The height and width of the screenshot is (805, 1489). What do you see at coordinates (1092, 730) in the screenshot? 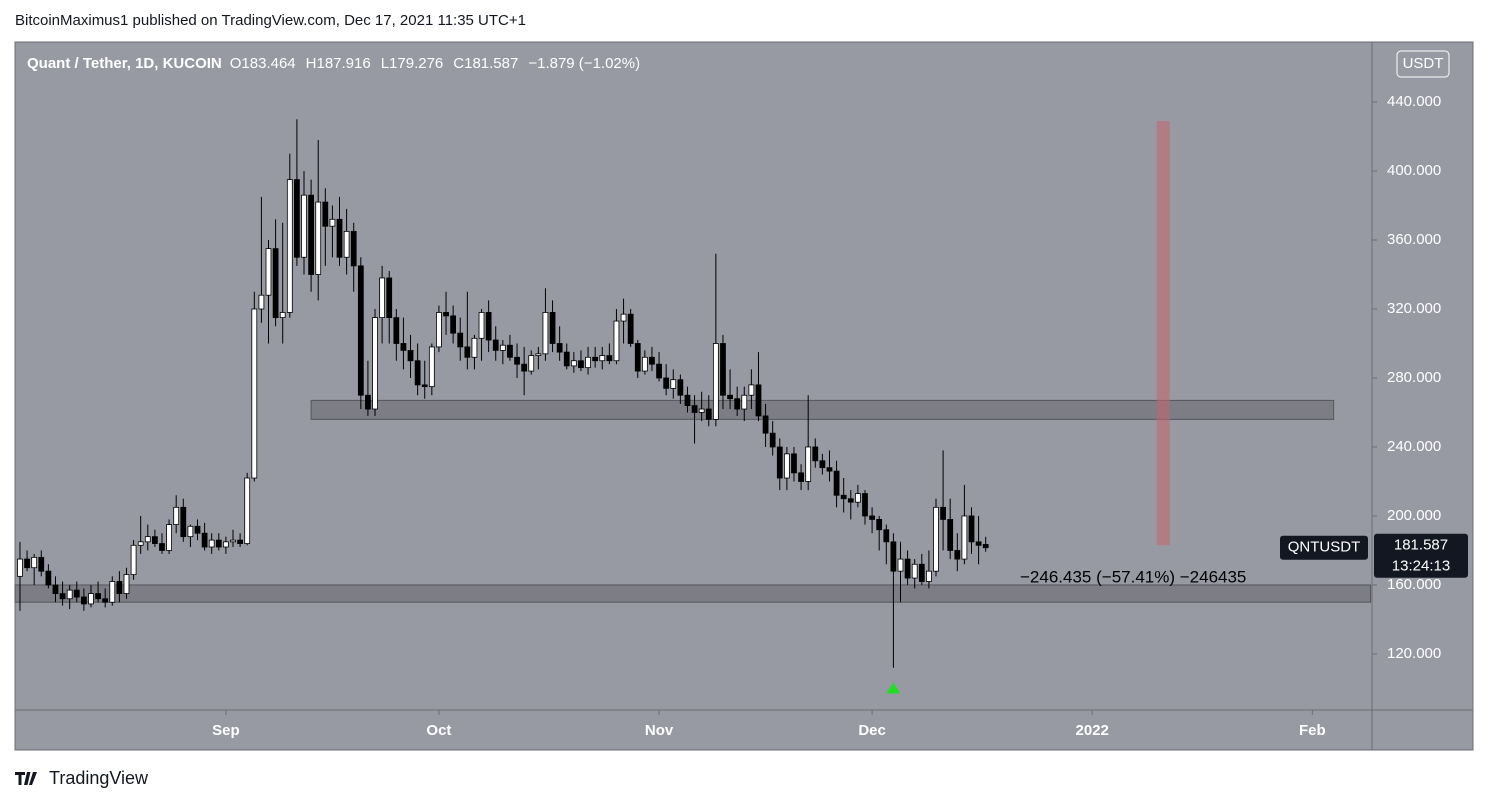
I see `x-tick-label: 2022` at bounding box center [1092, 730].